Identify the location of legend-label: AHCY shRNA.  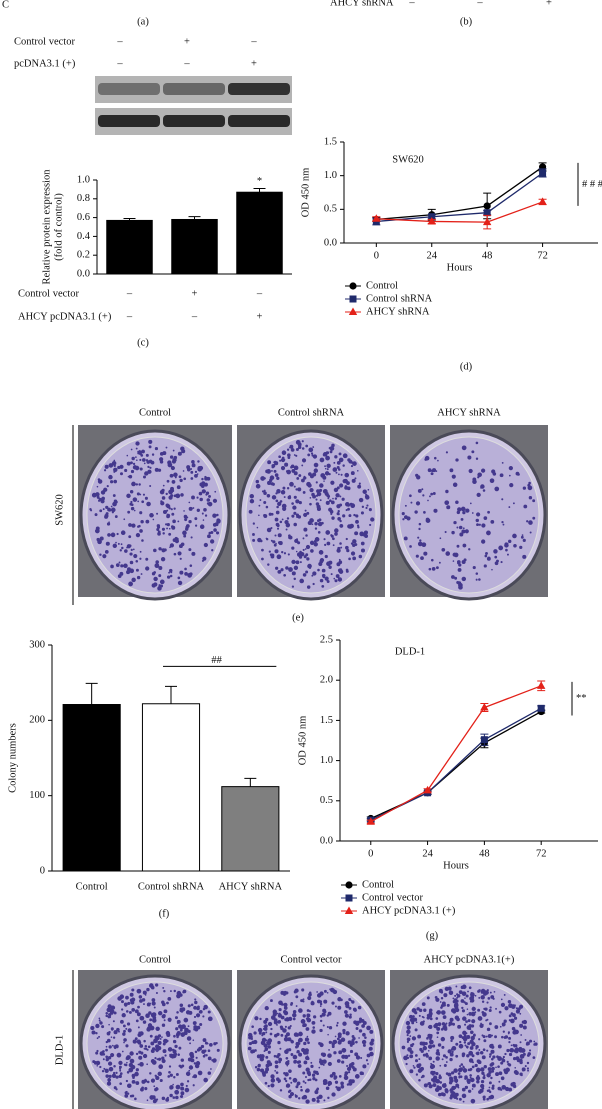
(398, 311).